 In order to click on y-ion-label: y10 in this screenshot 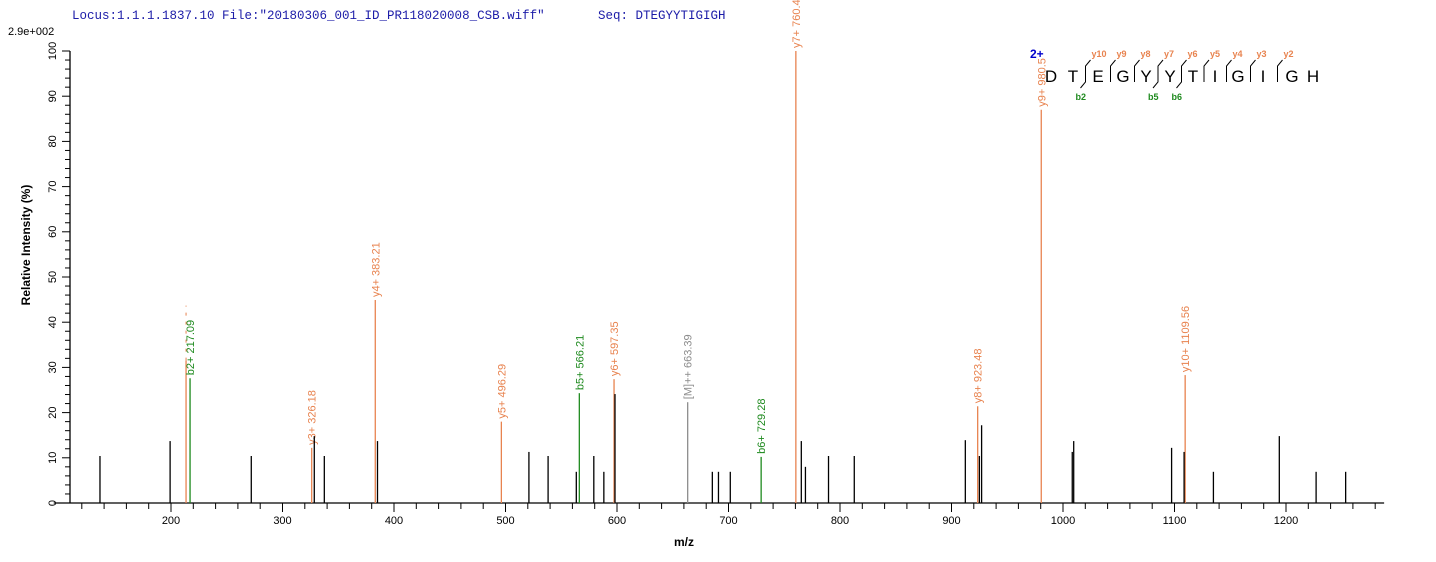, I will do `click(1099, 54)`.